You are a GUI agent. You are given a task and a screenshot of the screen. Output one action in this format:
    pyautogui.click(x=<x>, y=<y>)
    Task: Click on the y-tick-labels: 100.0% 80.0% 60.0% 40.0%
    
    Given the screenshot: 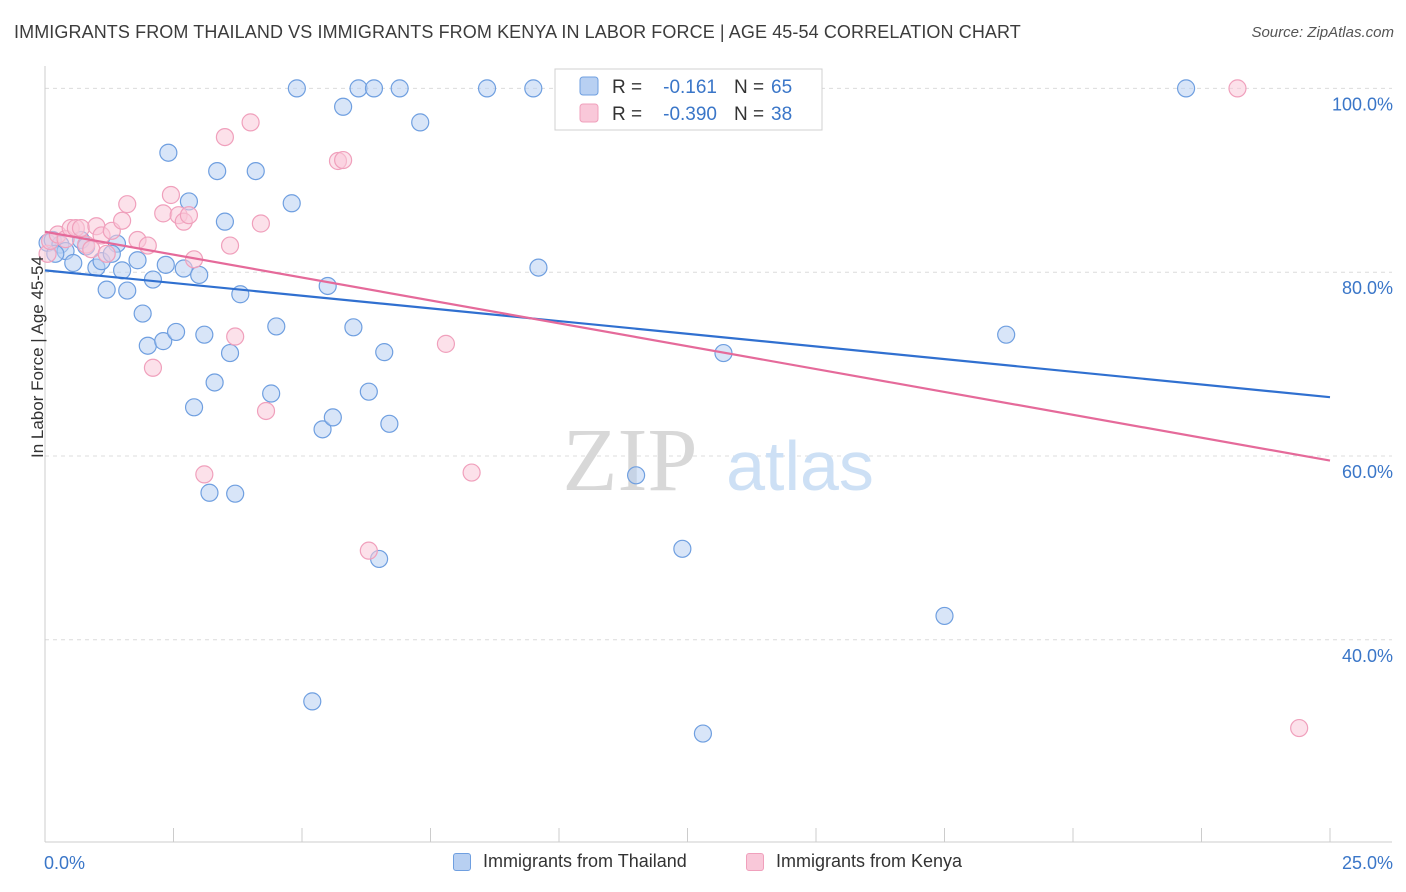 What is the action you would take?
    pyautogui.click(x=1362, y=379)
    